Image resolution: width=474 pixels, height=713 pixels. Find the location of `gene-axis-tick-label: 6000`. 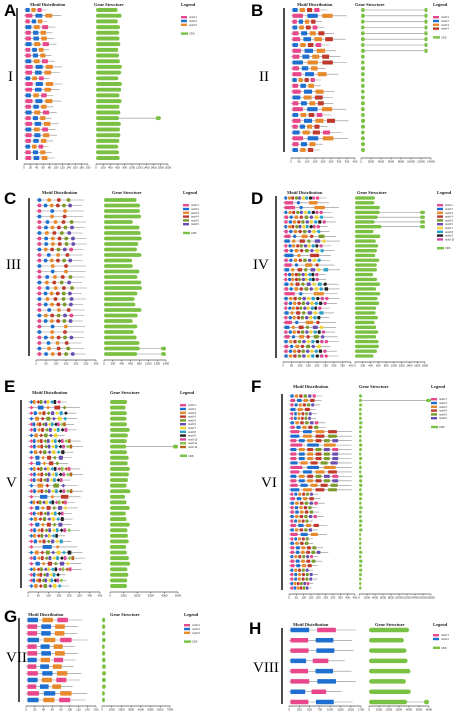

gene-axis-tick-label: 6000 is located at coordinates (429, 710).